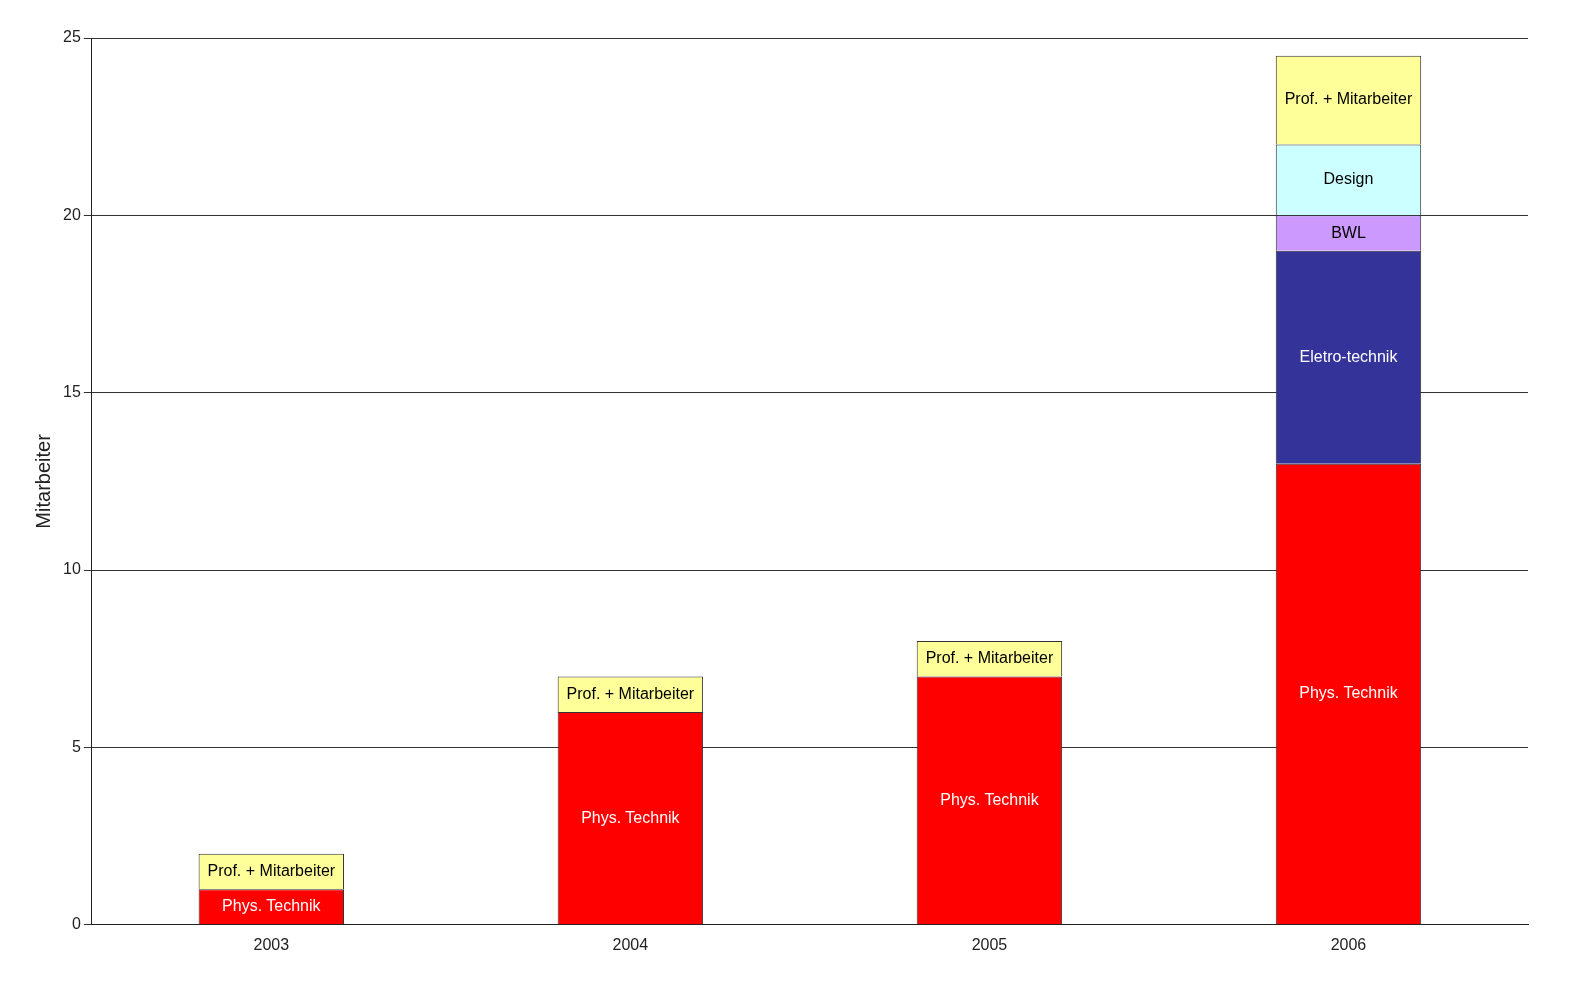 This screenshot has height=989, width=1592. Describe the element at coordinates (989, 944) in the screenshot. I see `x-tick-label: 2005` at that location.